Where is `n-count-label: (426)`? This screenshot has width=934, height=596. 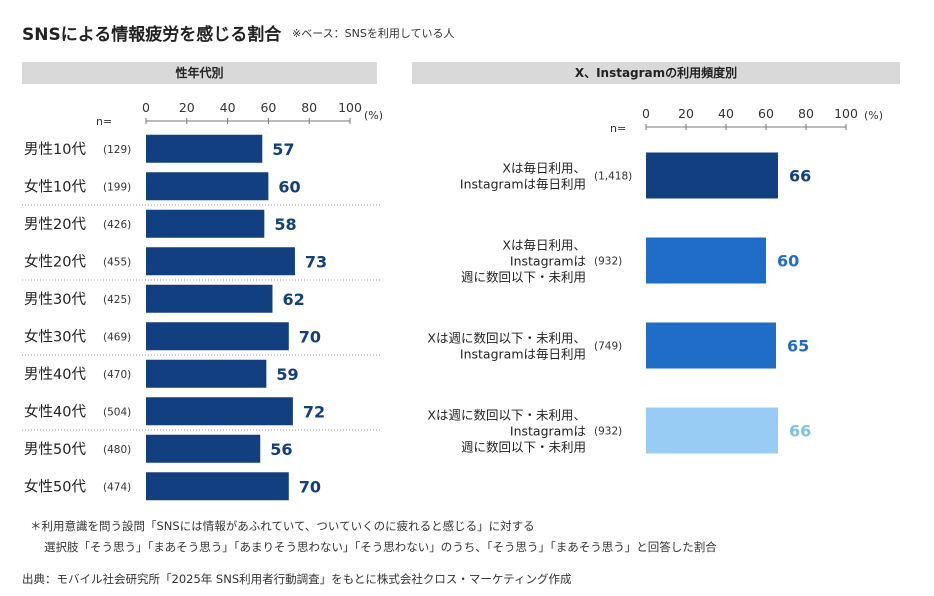
n-count-label: (426) is located at coordinates (117, 225).